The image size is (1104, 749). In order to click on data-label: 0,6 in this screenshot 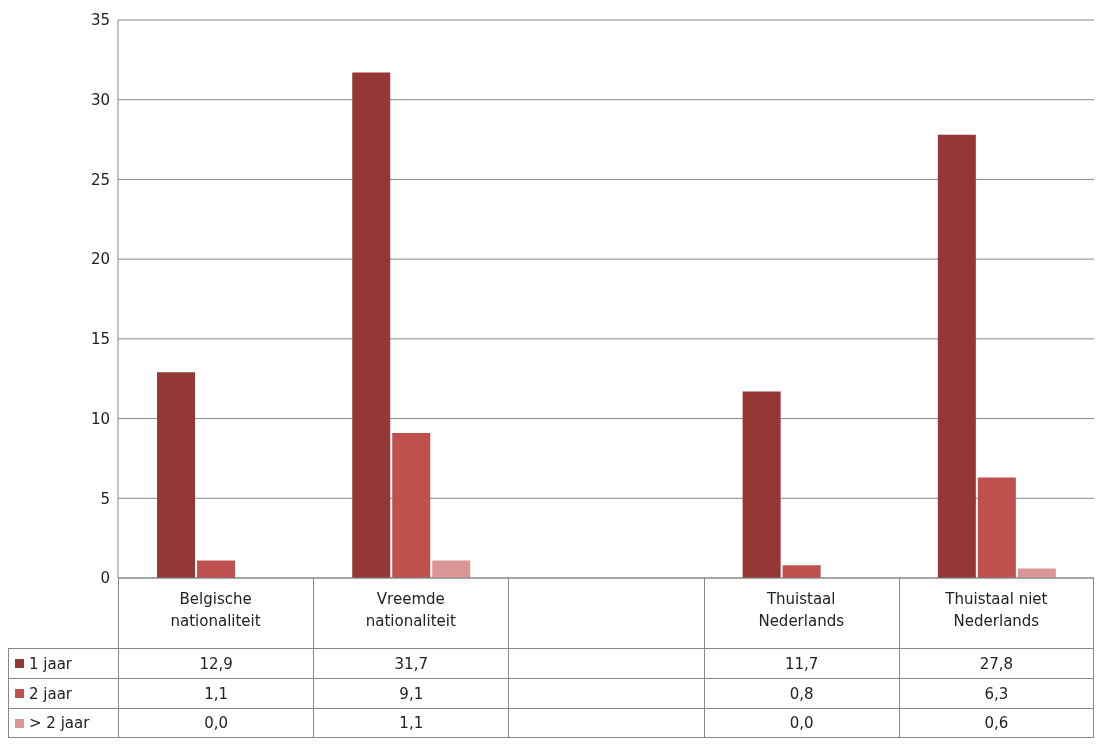, I will do `click(996, 723)`.